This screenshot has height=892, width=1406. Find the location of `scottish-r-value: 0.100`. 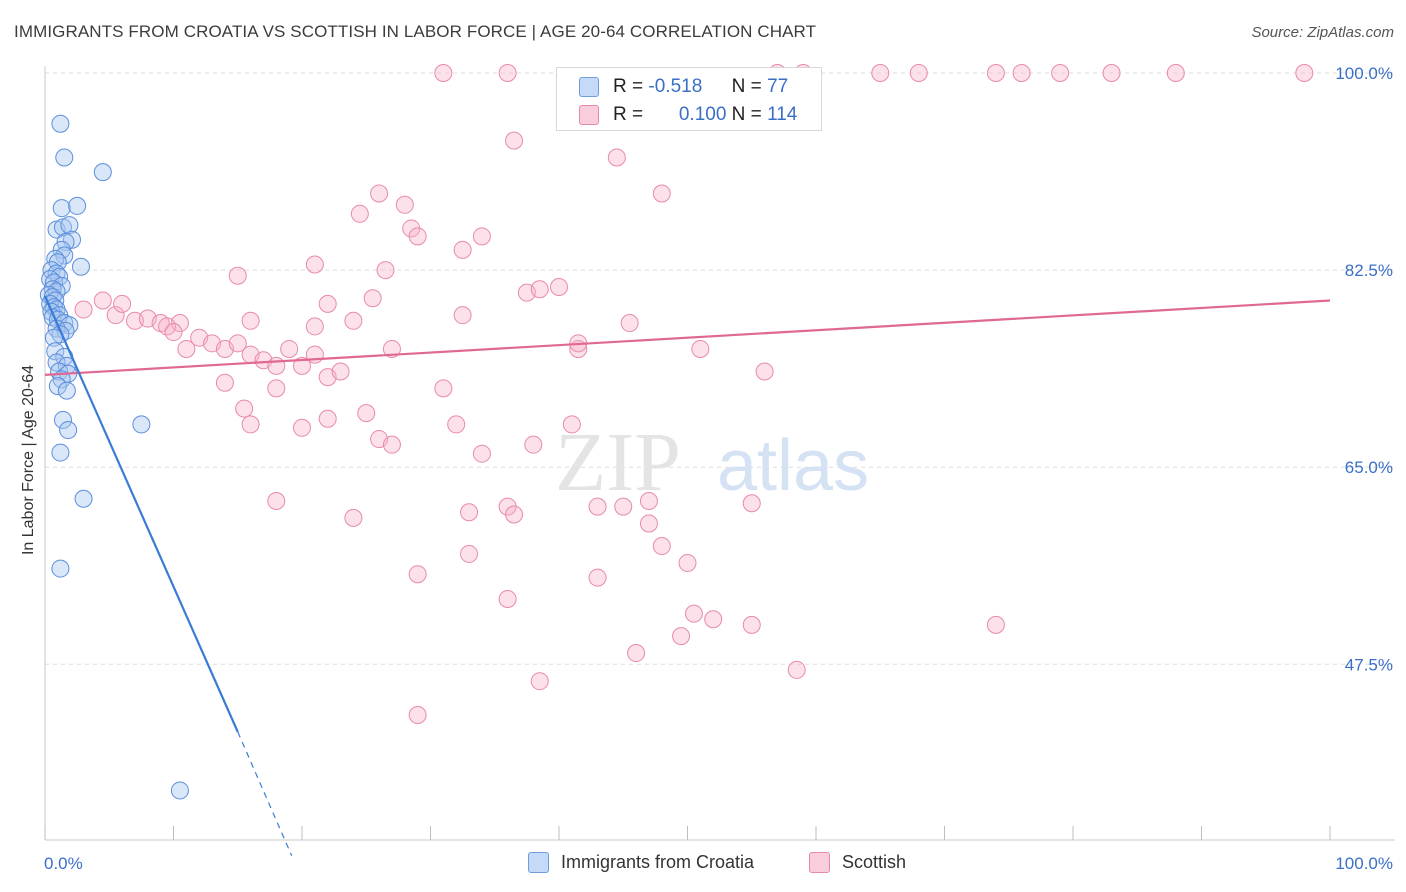

scottish-r-value: 0.100 is located at coordinates (702, 114).